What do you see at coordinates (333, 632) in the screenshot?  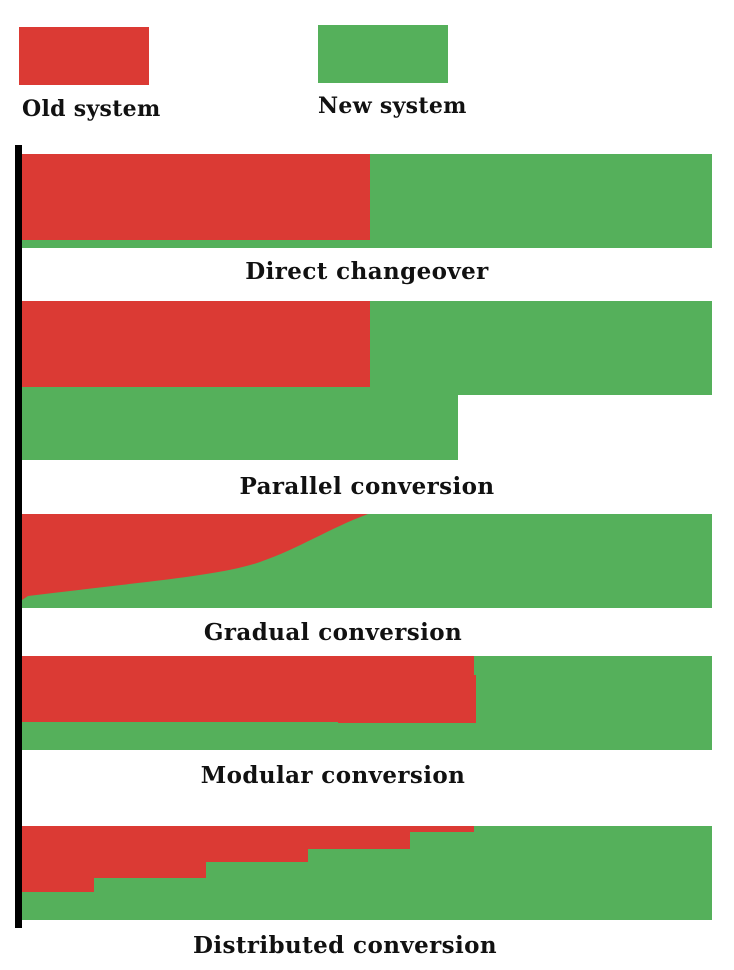 I see `method-label-gradual: Gradual conversion` at bounding box center [333, 632].